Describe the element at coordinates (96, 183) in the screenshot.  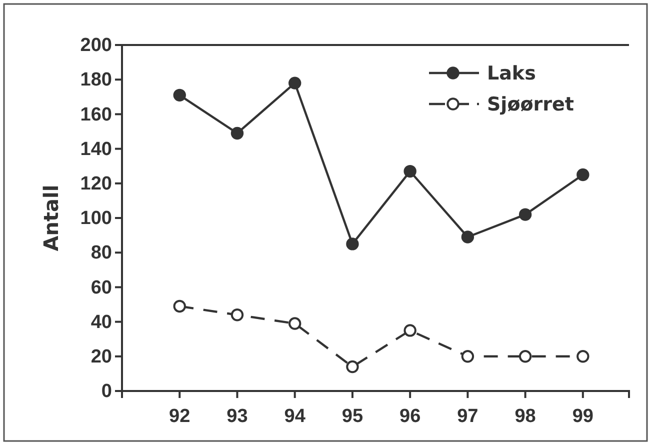
I see `y-tick-label: 120` at that location.